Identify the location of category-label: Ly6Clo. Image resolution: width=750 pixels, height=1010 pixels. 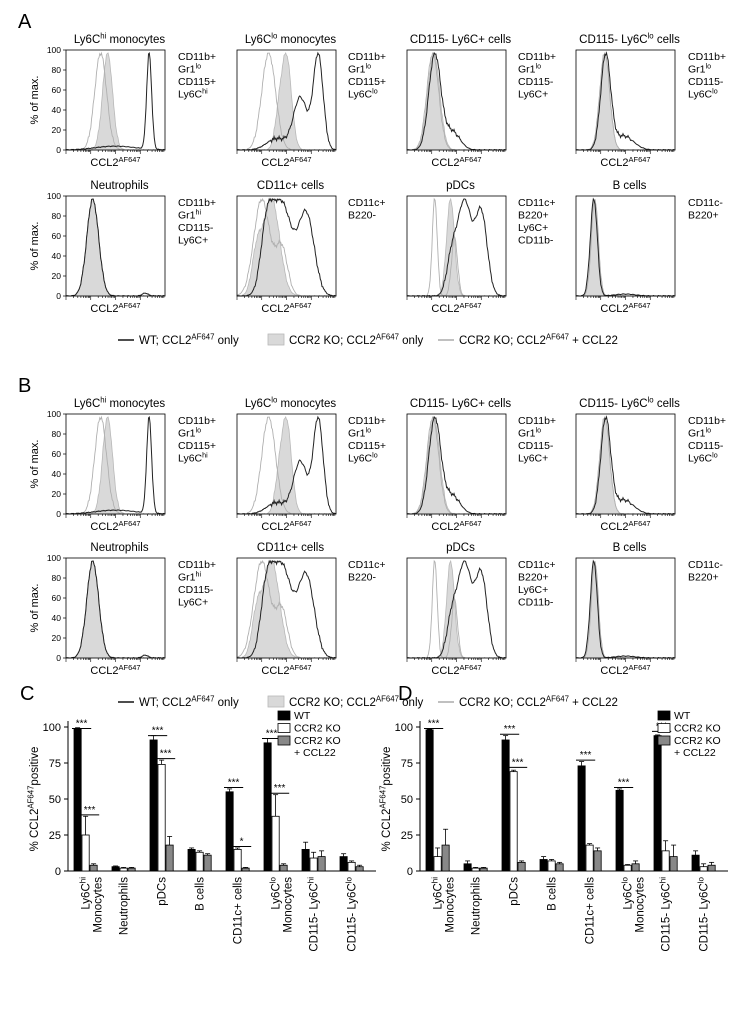
(276, 892).